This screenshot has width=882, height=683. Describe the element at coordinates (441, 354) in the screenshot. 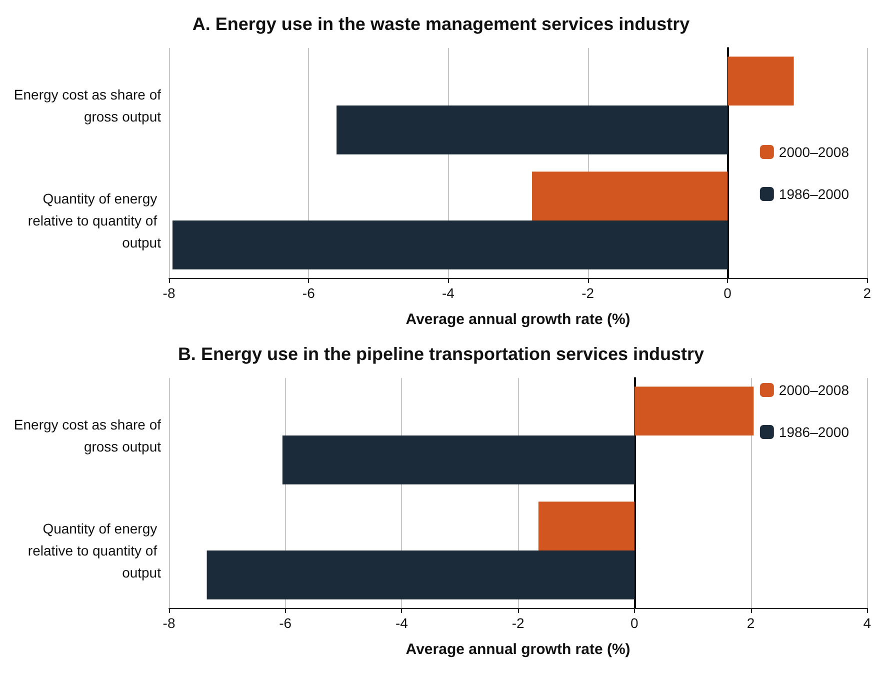

I see `chart-title: B. Energy use in the pipeline transportation services industry` at that location.